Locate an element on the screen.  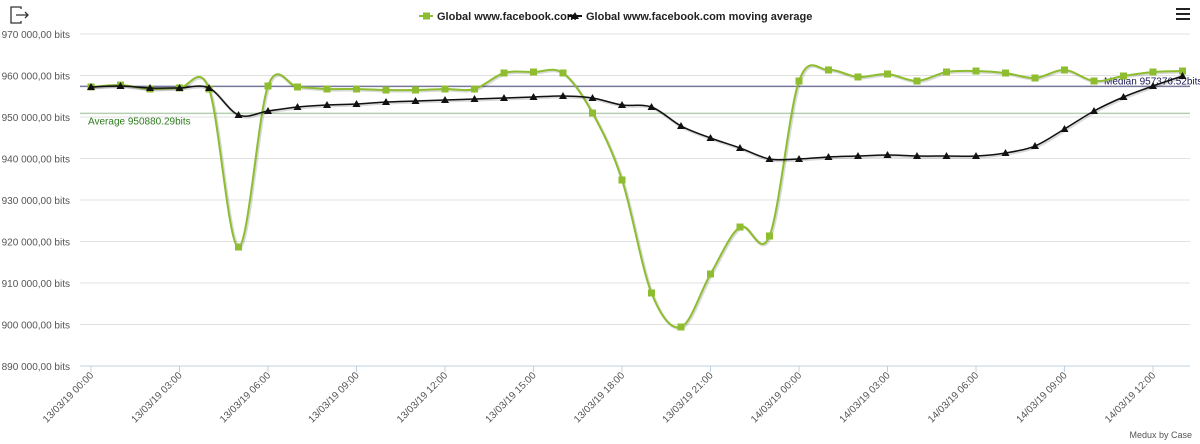
y-tick-label: 940 000,00 bits is located at coordinates (36, 160).